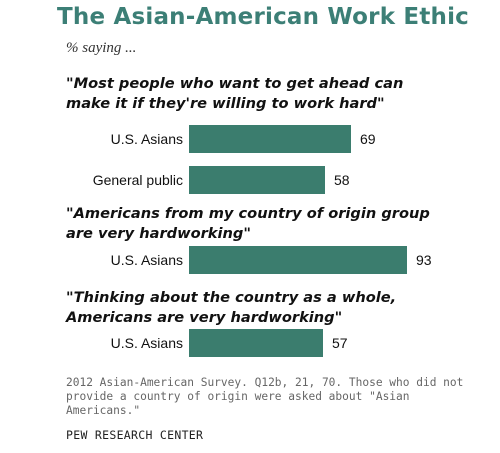 The height and width of the screenshot is (453, 500). What do you see at coordinates (231, 297) in the screenshot?
I see `question-line: "Thinking about the country as a whole,` at bounding box center [231, 297].